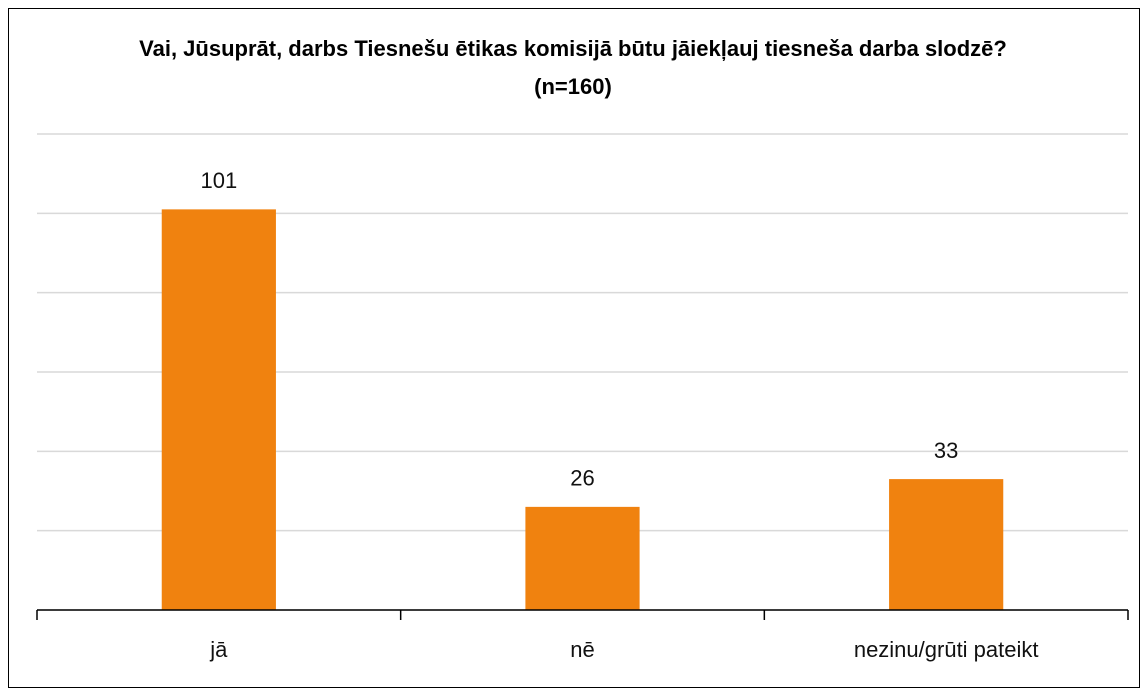 Image resolution: width=1146 pixels, height=688 pixels. Describe the element at coordinates (946, 450) in the screenshot. I see `data-label: 33` at that location.